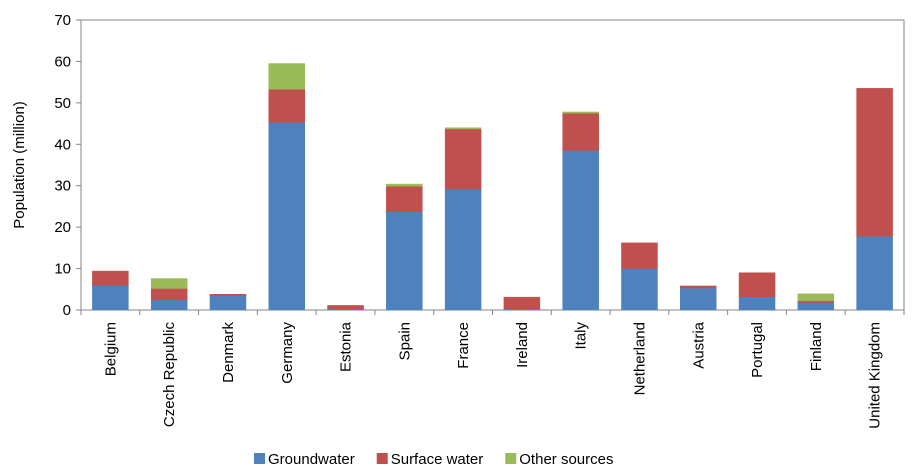 The image size is (912, 472). What do you see at coordinates (62, 61) in the screenshot?
I see `y-tick-label: 60` at bounding box center [62, 61].